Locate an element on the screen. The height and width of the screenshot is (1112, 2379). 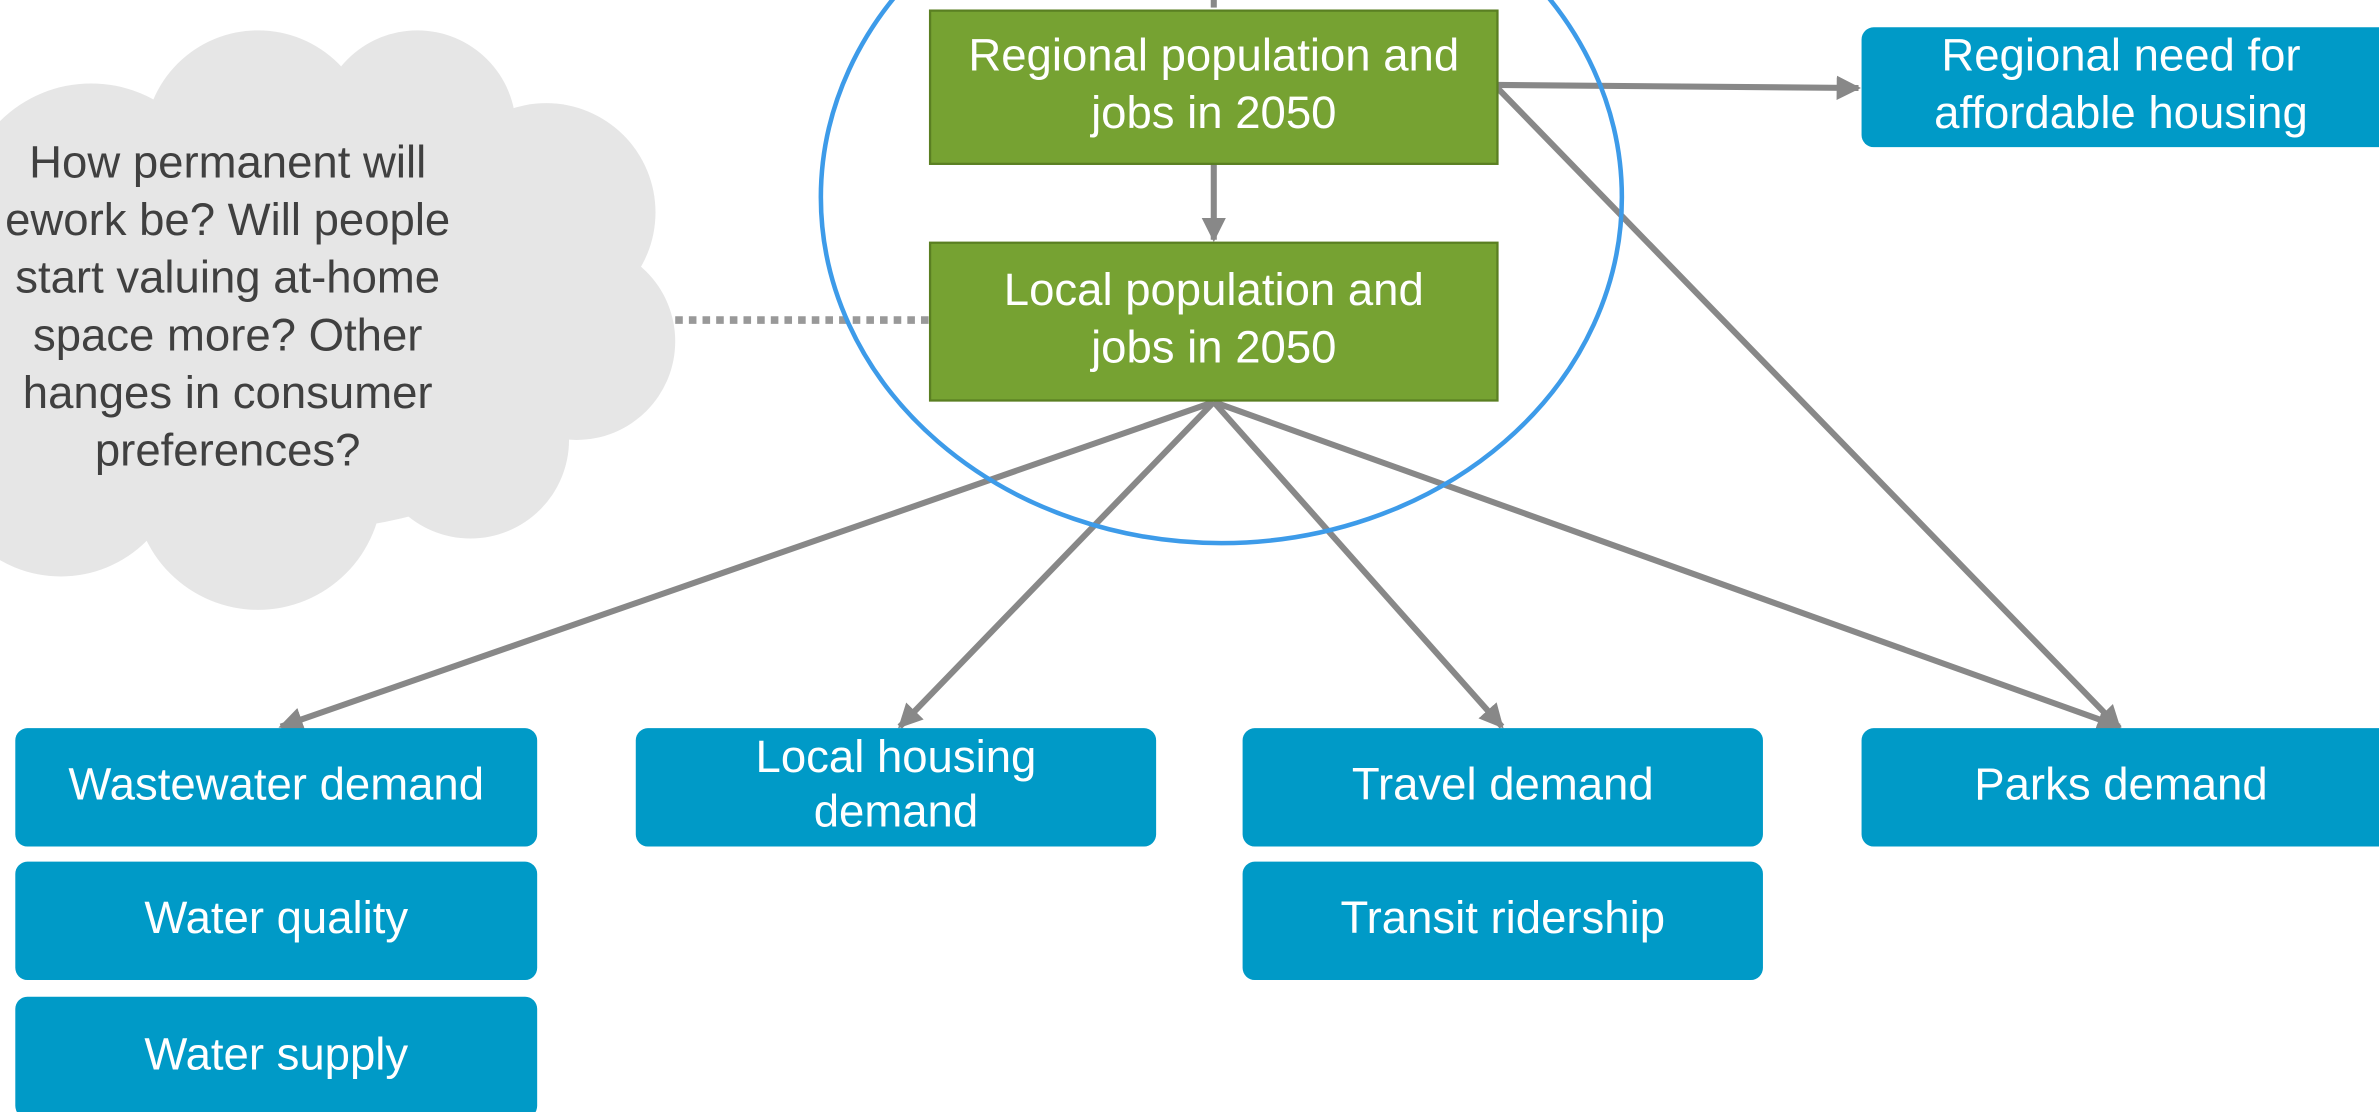
label: space more? Other is located at coordinates (227, 334).